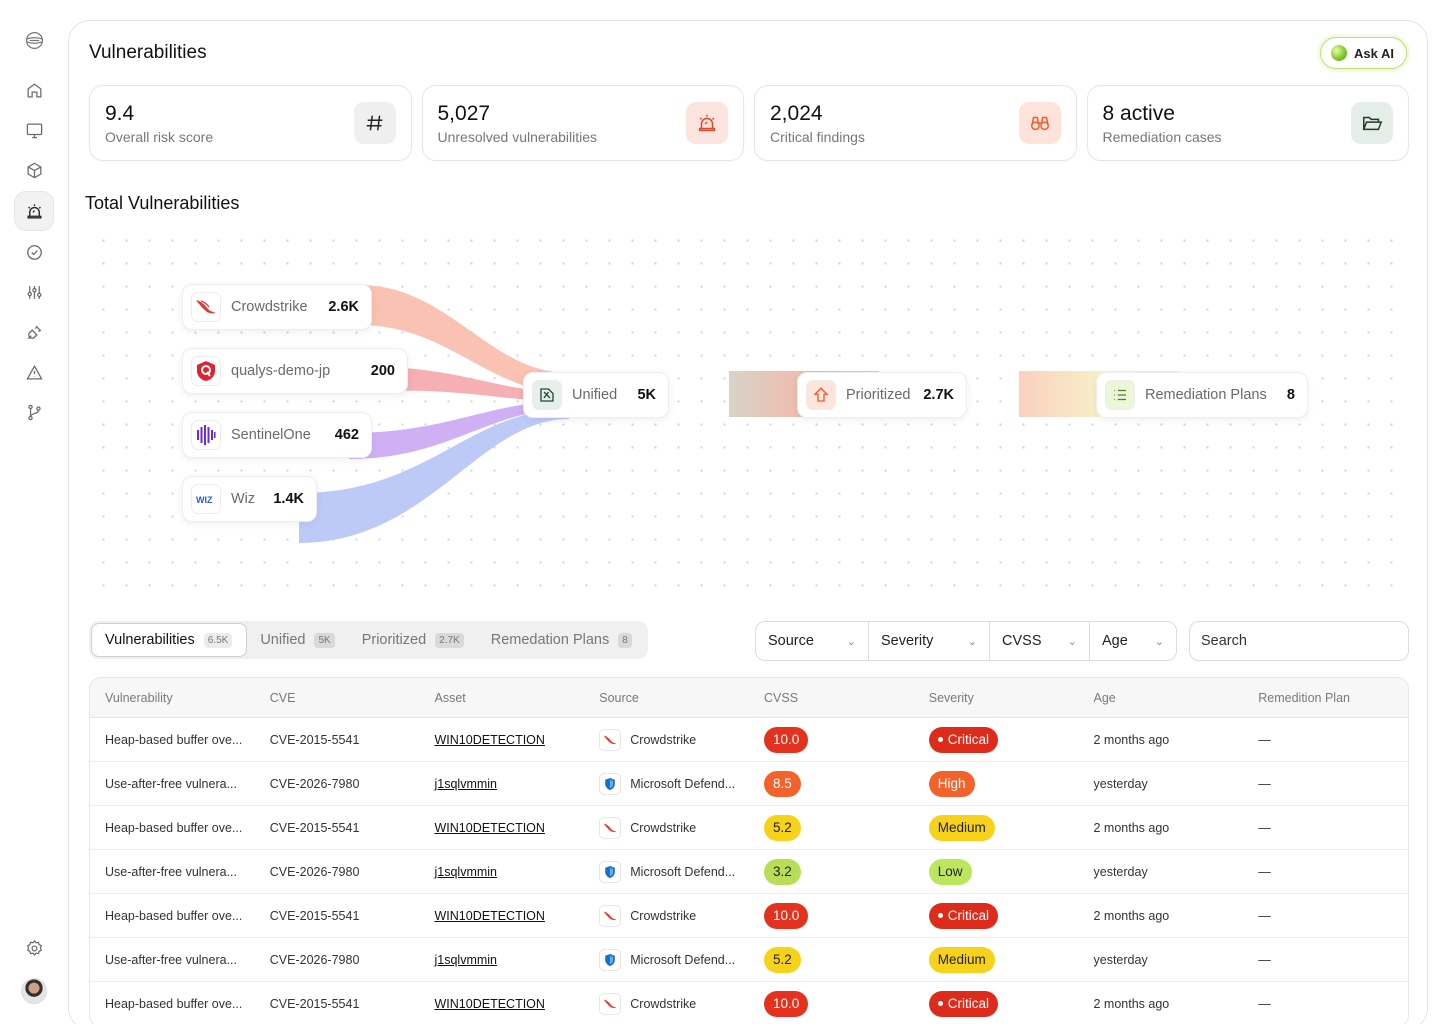  I want to click on column-header: CVSS, so click(781, 697).